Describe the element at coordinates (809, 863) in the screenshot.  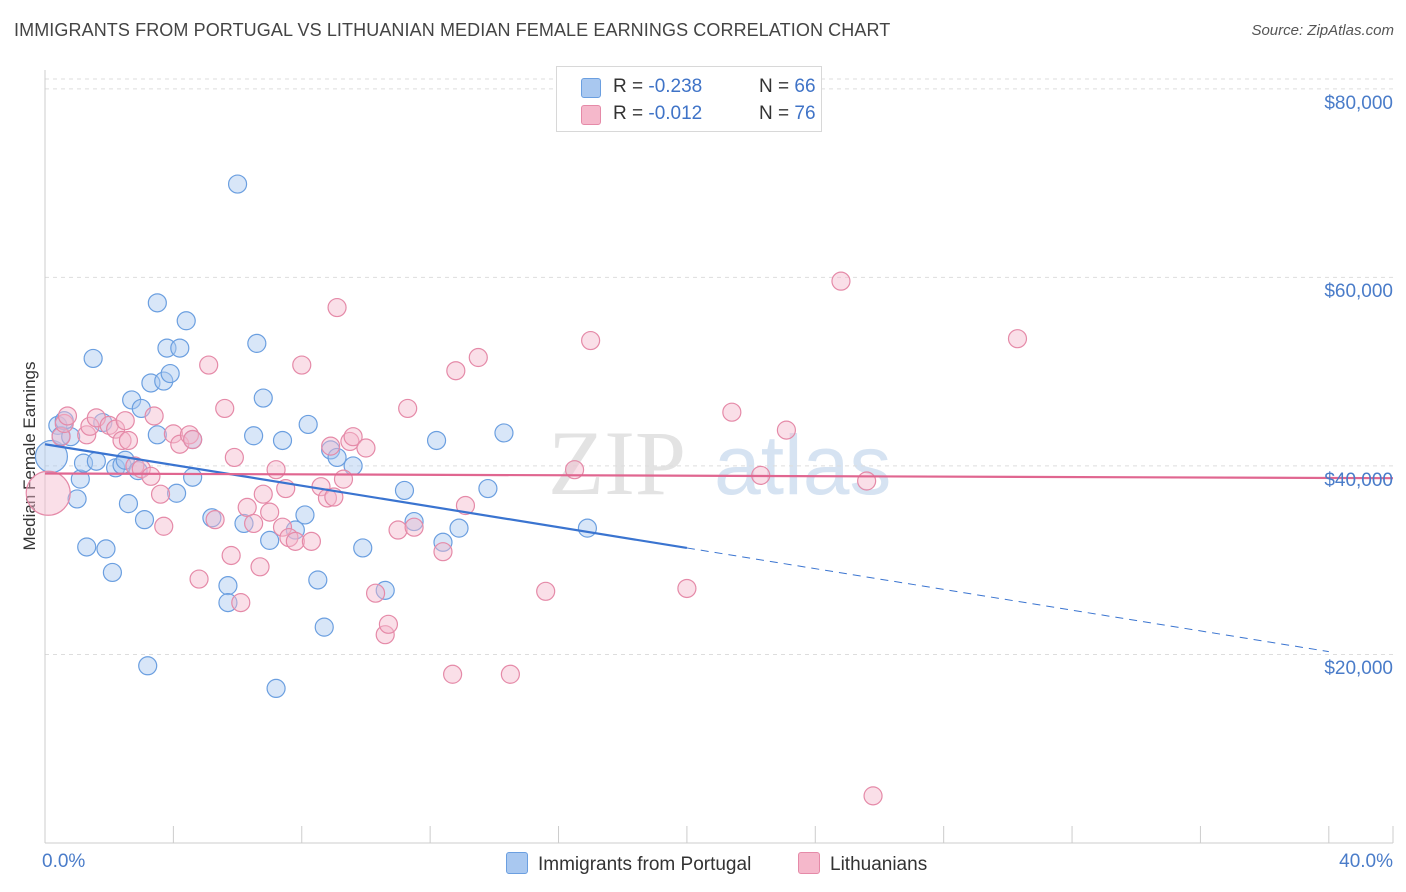
I see `bottom-legend-swatch-lithuanians` at that location.